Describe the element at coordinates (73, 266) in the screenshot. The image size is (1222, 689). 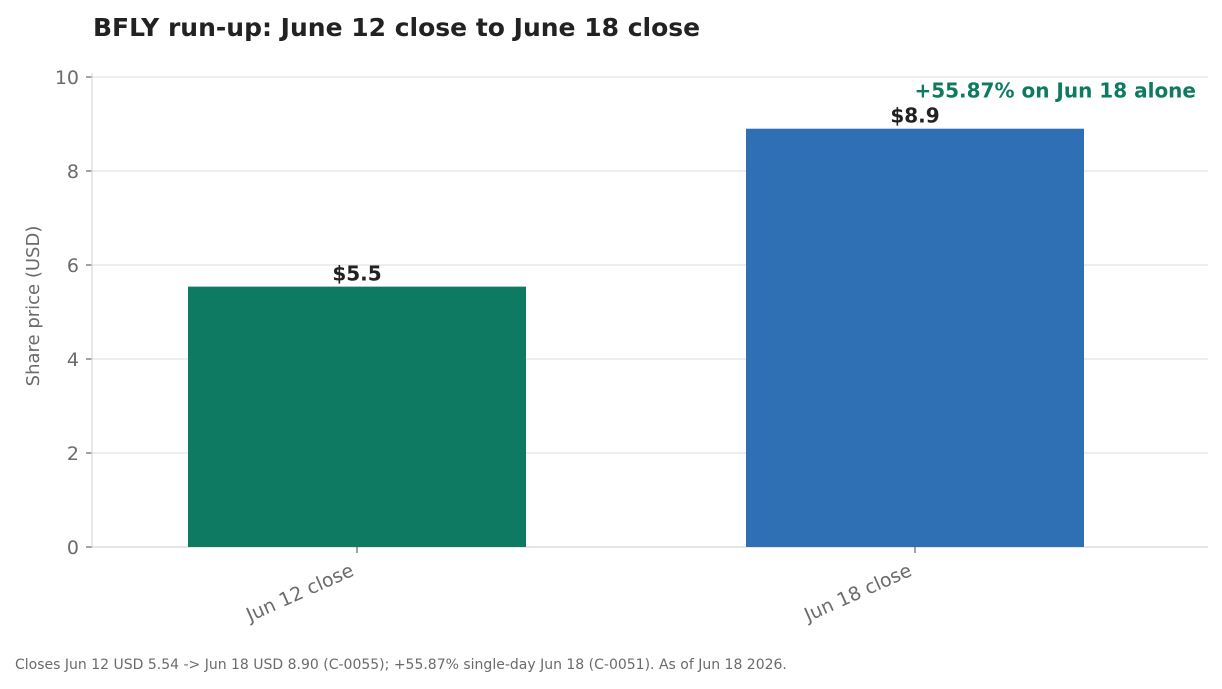
I see `y-tick-label-3: 6` at that location.